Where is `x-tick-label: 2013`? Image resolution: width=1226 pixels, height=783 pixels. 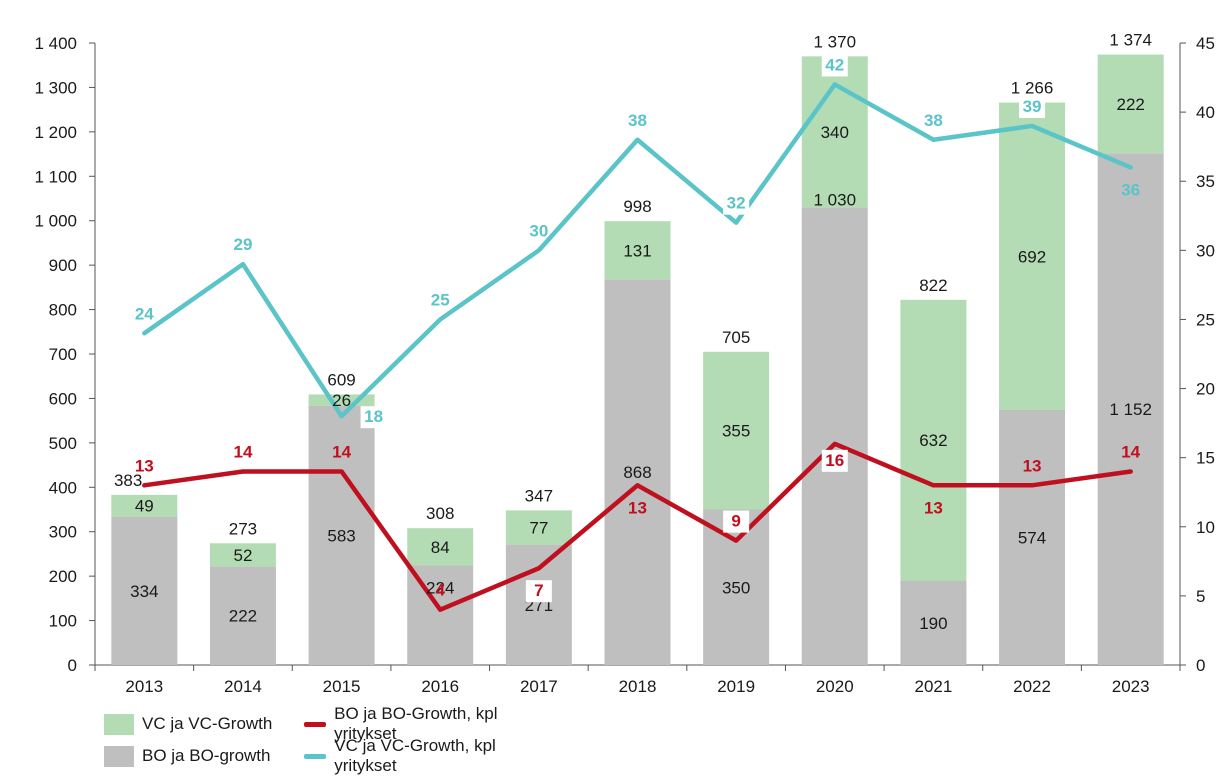 x-tick-label: 2013 is located at coordinates (144, 686).